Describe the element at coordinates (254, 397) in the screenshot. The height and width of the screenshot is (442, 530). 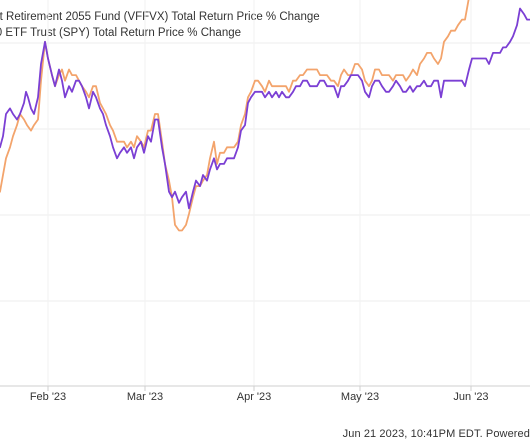
I see `x-tick-label: Apr '23` at that location.